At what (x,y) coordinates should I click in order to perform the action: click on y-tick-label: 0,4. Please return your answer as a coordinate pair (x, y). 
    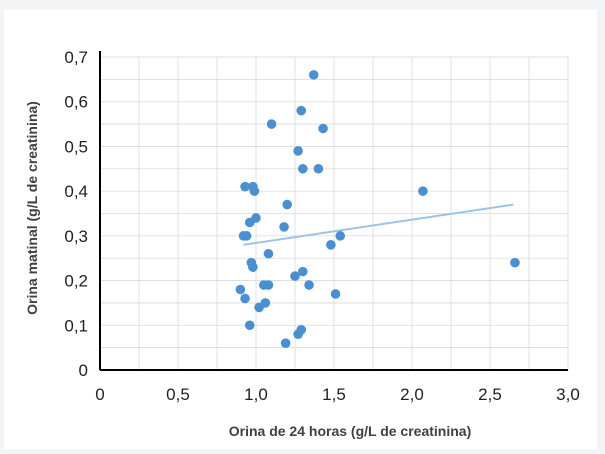
    Looking at the image, I should click on (76, 191).